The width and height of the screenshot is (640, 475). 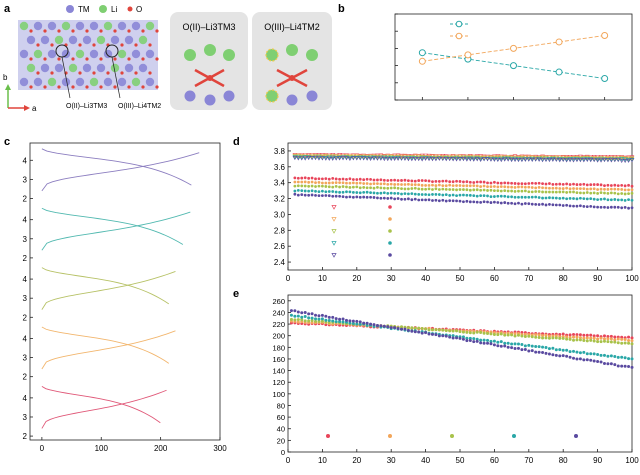 I want to click on li-atom, so click(x=31, y=68).